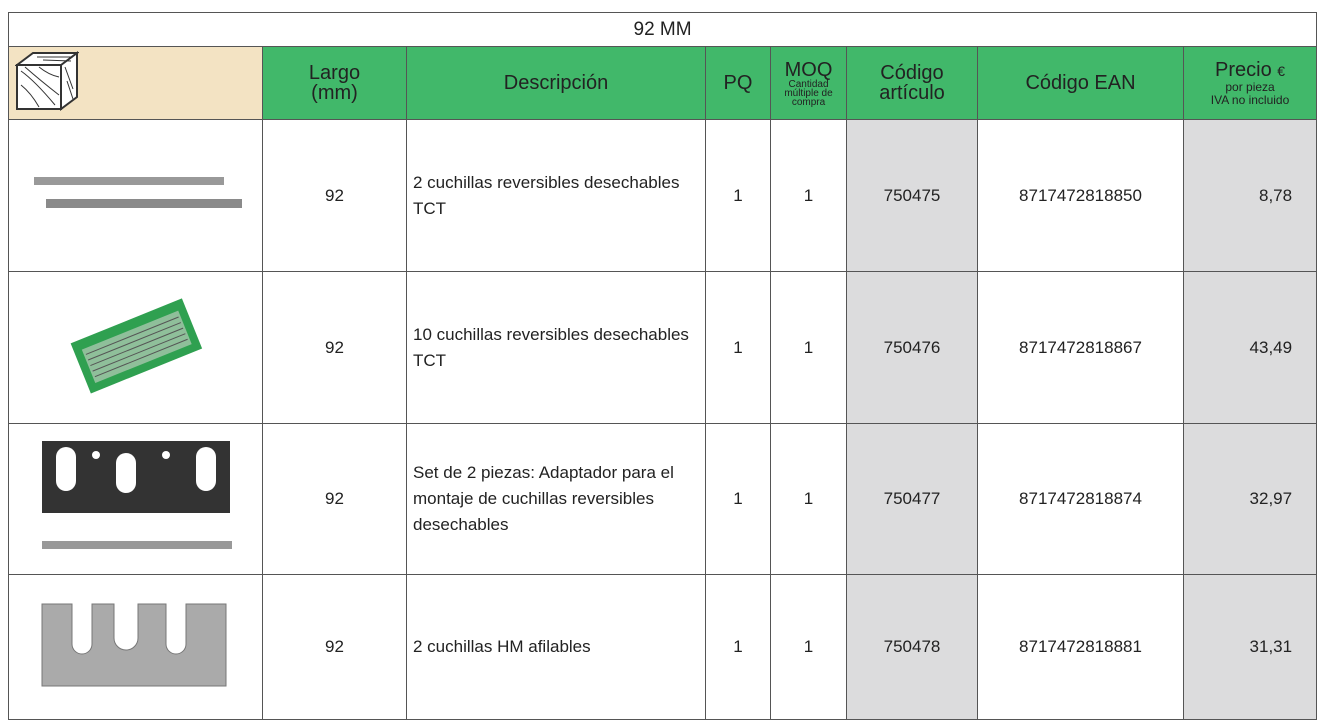 Image resolution: width=1319 pixels, height=720 pixels. What do you see at coordinates (47, 81) in the screenshot?
I see `wood-icon` at bounding box center [47, 81].